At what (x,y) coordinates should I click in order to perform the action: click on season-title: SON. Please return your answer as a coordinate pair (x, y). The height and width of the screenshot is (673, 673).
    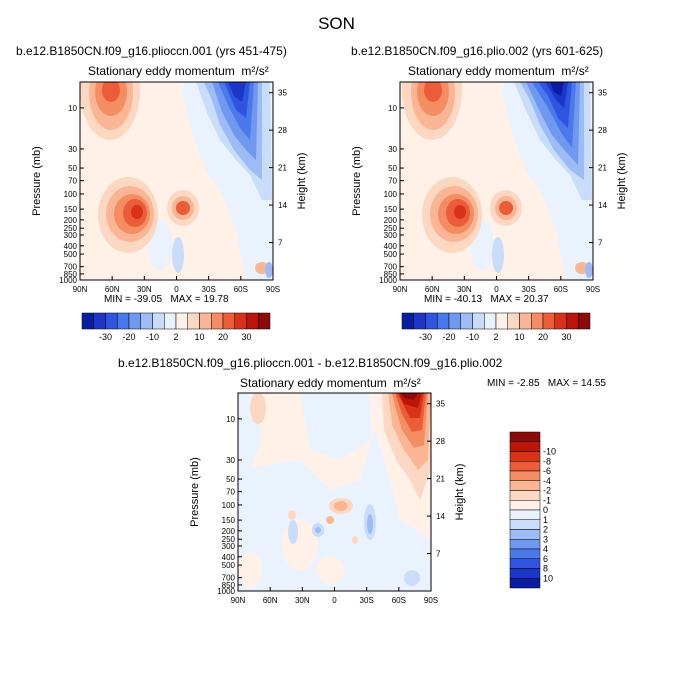
    Looking at the image, I should click on (336, 23).